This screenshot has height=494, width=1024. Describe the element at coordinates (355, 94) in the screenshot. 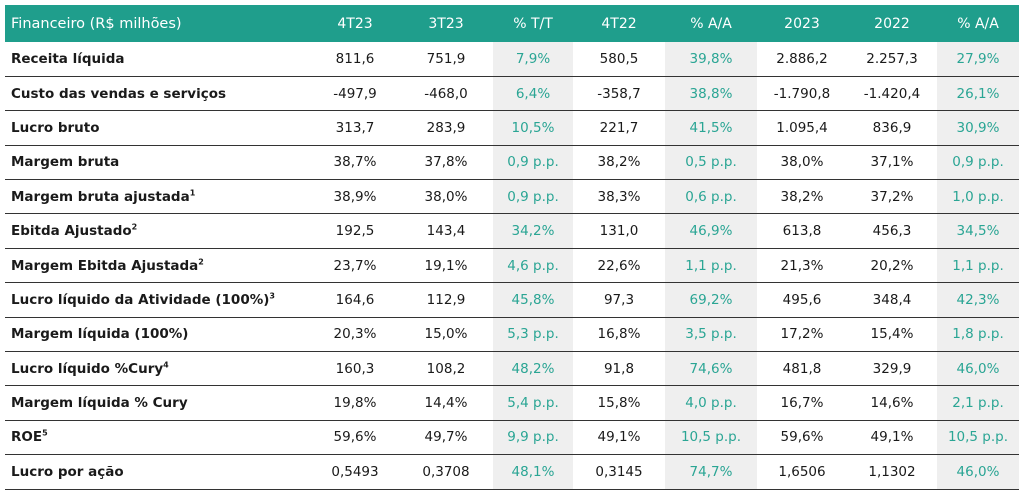

I see `cell-4t23: -497,9` at that location.